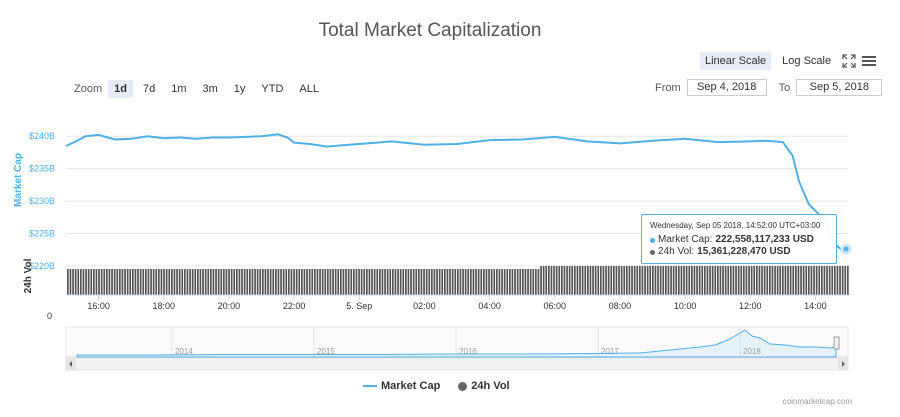 This screenshot has height=417, width=900. What do you see at coordinates (42, 266) in the screenshot?
I see `y-tick-label: $220B` at bounding box center [42, 266].